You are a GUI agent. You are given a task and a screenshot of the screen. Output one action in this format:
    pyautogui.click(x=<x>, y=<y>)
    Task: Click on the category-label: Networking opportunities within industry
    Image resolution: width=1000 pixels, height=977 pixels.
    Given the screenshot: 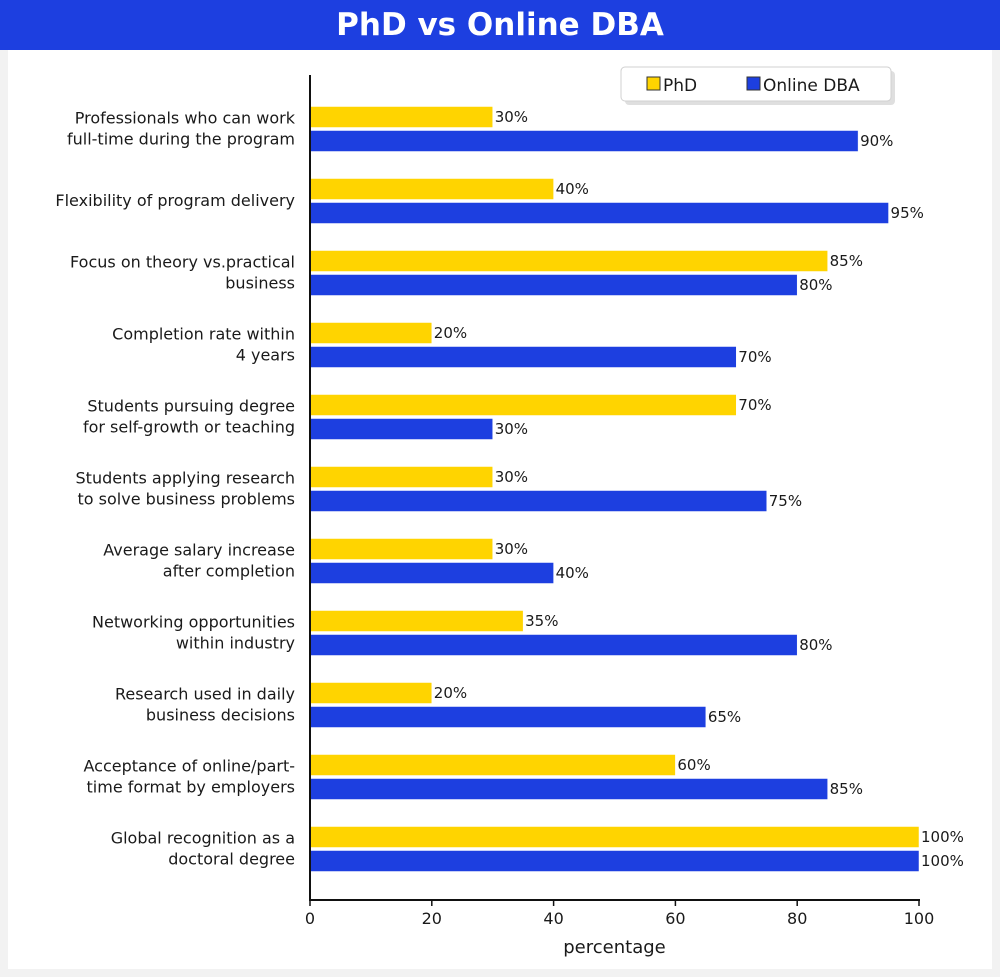 What is the action you would take?
    pyautogui.click(x=193, y=633)
    